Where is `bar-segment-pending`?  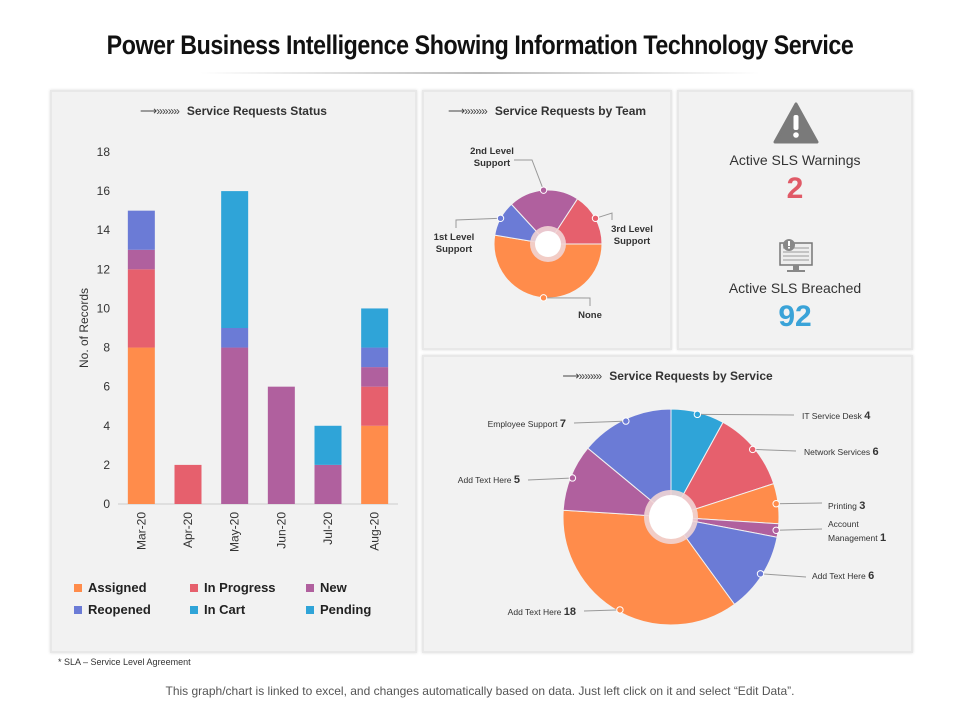
bar-segment-pending is located at coordinates (375, 328).